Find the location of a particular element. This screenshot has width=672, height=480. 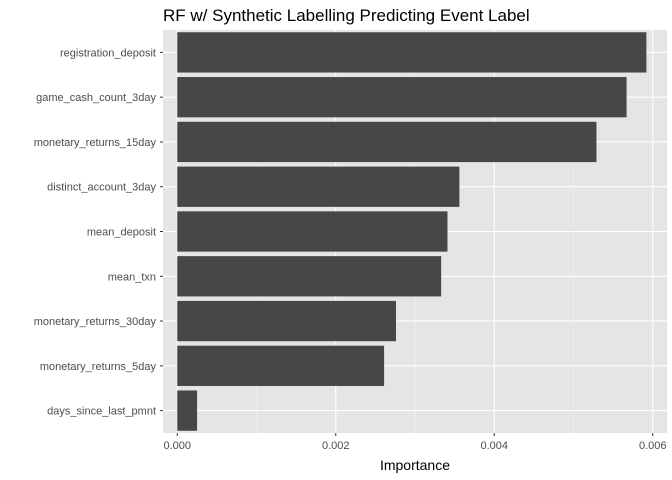

y-tick-label: distinct_account_3day is located at coordinates (101, 188).